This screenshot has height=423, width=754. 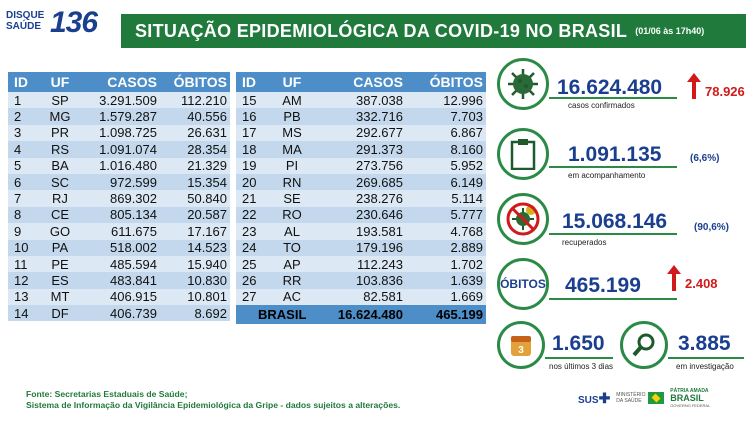 What do you see at coordinates (446, 231) in the screenshot?
I see `row-obitos: 4.768` at bounding box center [446, 231].